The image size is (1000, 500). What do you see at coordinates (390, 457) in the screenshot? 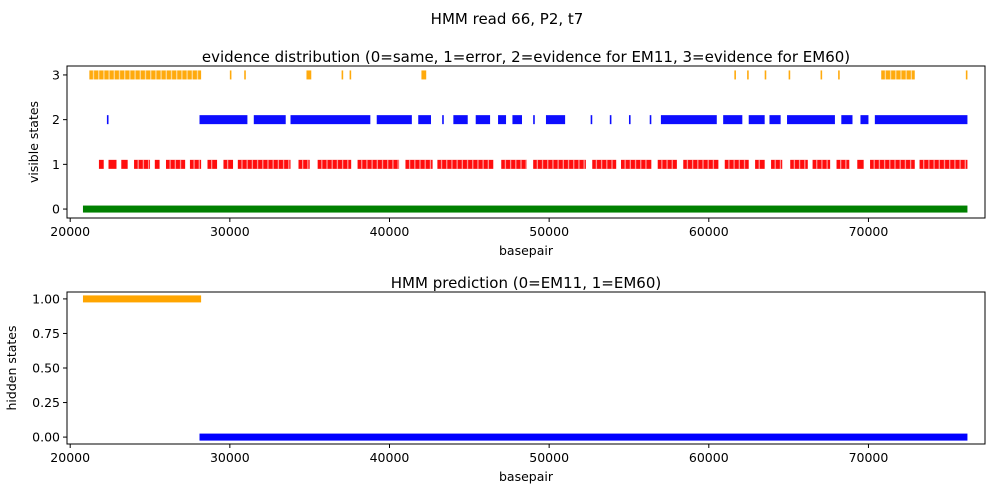
I see `x-tick-label: 40000` at bounding box center [390, 457].